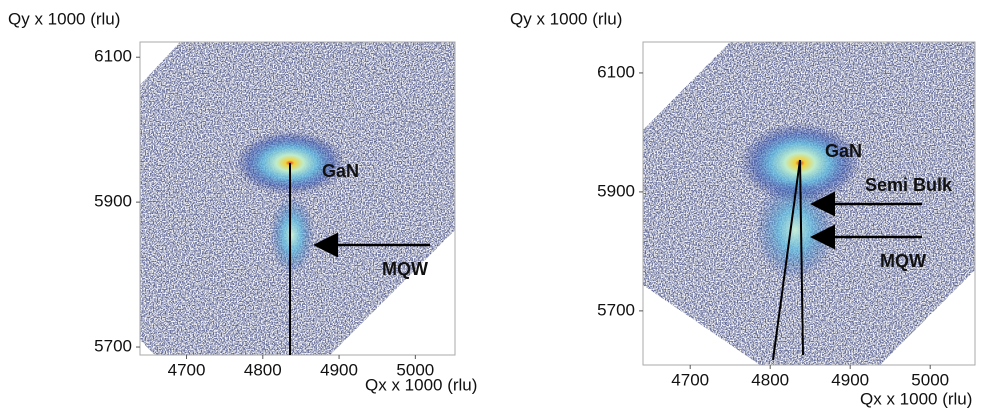  What do you see at coordinates (292, 235) in the screenshot?
I see `intensity-peak` at bounding box center [292, 235].